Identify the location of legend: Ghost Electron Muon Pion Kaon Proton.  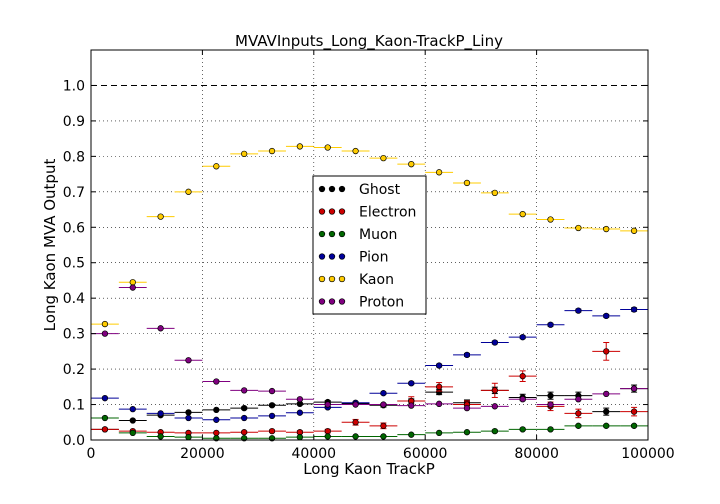
(369, 245).